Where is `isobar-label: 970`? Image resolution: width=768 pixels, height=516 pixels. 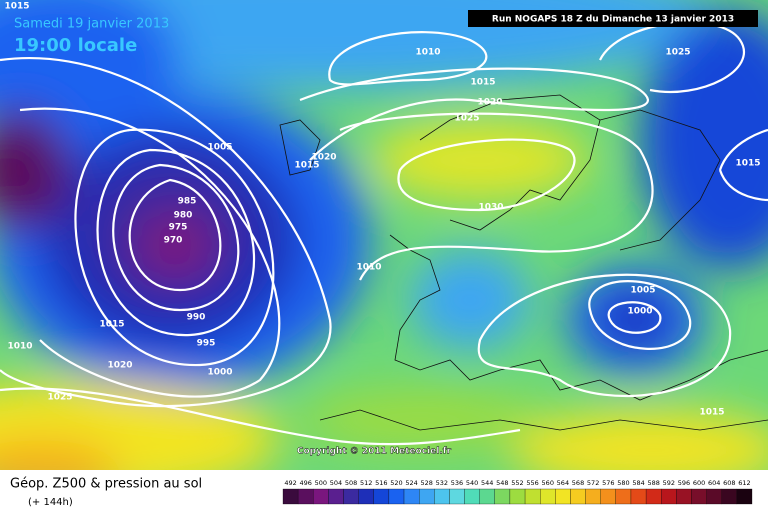 isobar-label: 970 is located at coordinates (173, 241).